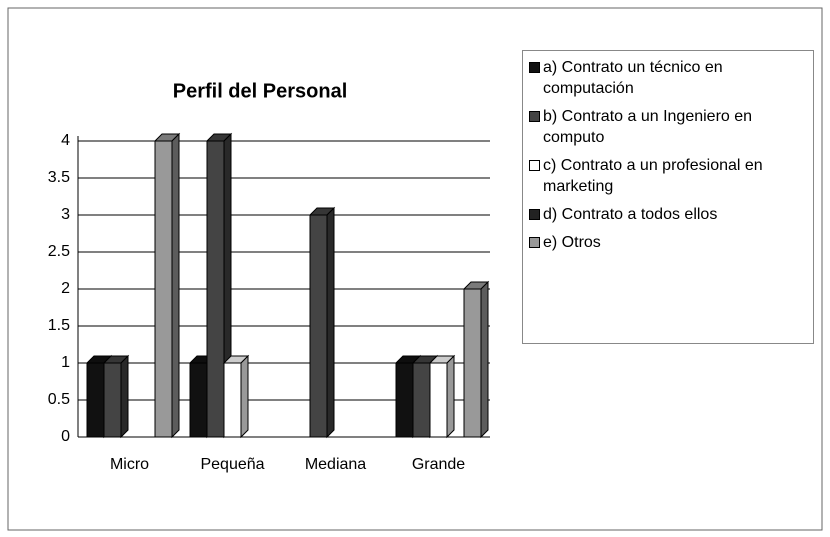 This screenshot has width=830, height=537. I want to click on legend-label: a) Contrato un técnico en computación, so click(633, 78).